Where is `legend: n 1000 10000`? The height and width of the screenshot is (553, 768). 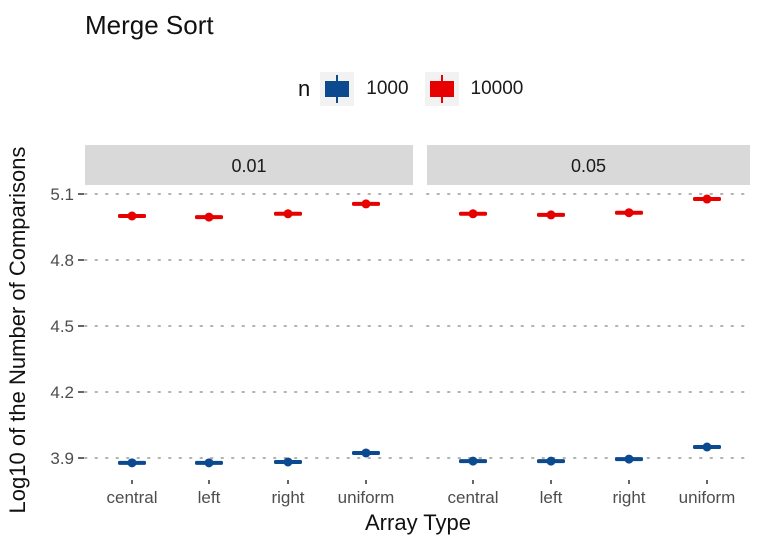
legend: n 1000 10000 is located at coordinates (418, 89).